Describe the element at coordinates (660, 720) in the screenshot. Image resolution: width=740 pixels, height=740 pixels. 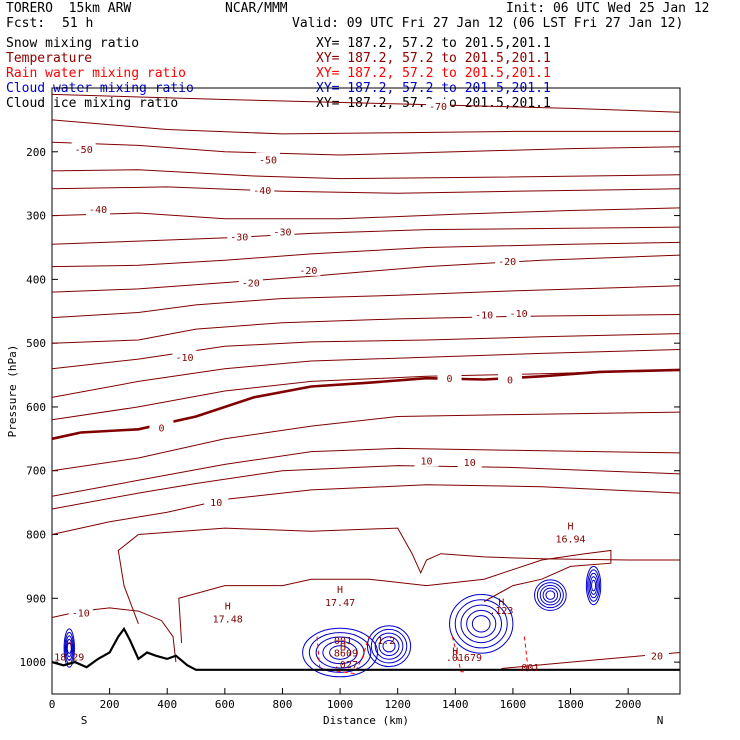
I see `north-label: N` at that location.